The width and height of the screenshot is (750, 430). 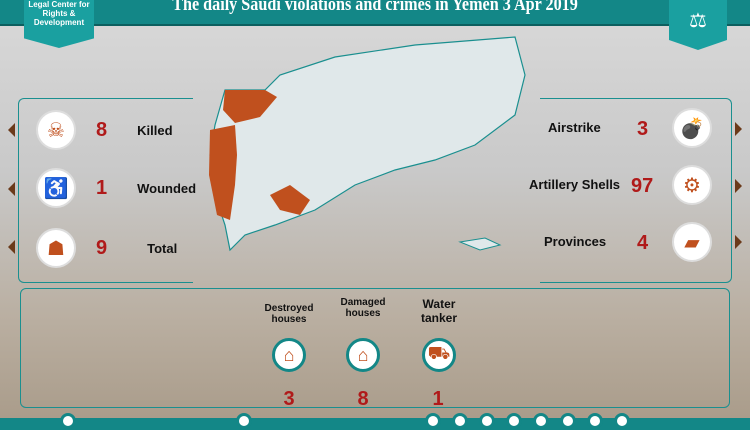 I want to click on total-value: 9, so click(x=102, y=247).